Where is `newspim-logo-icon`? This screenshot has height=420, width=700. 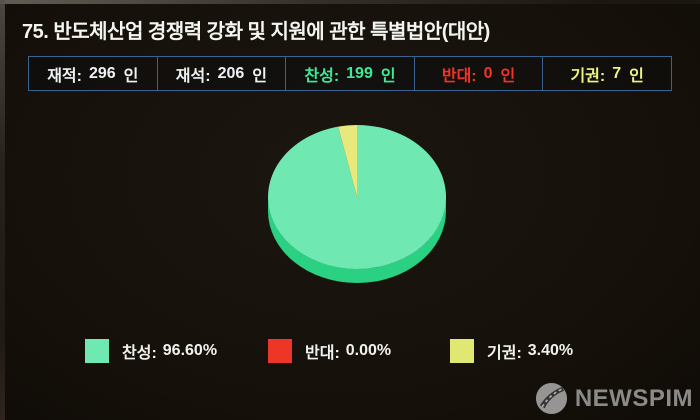
newspim-logo-icon is located at coordinates (551, 398).